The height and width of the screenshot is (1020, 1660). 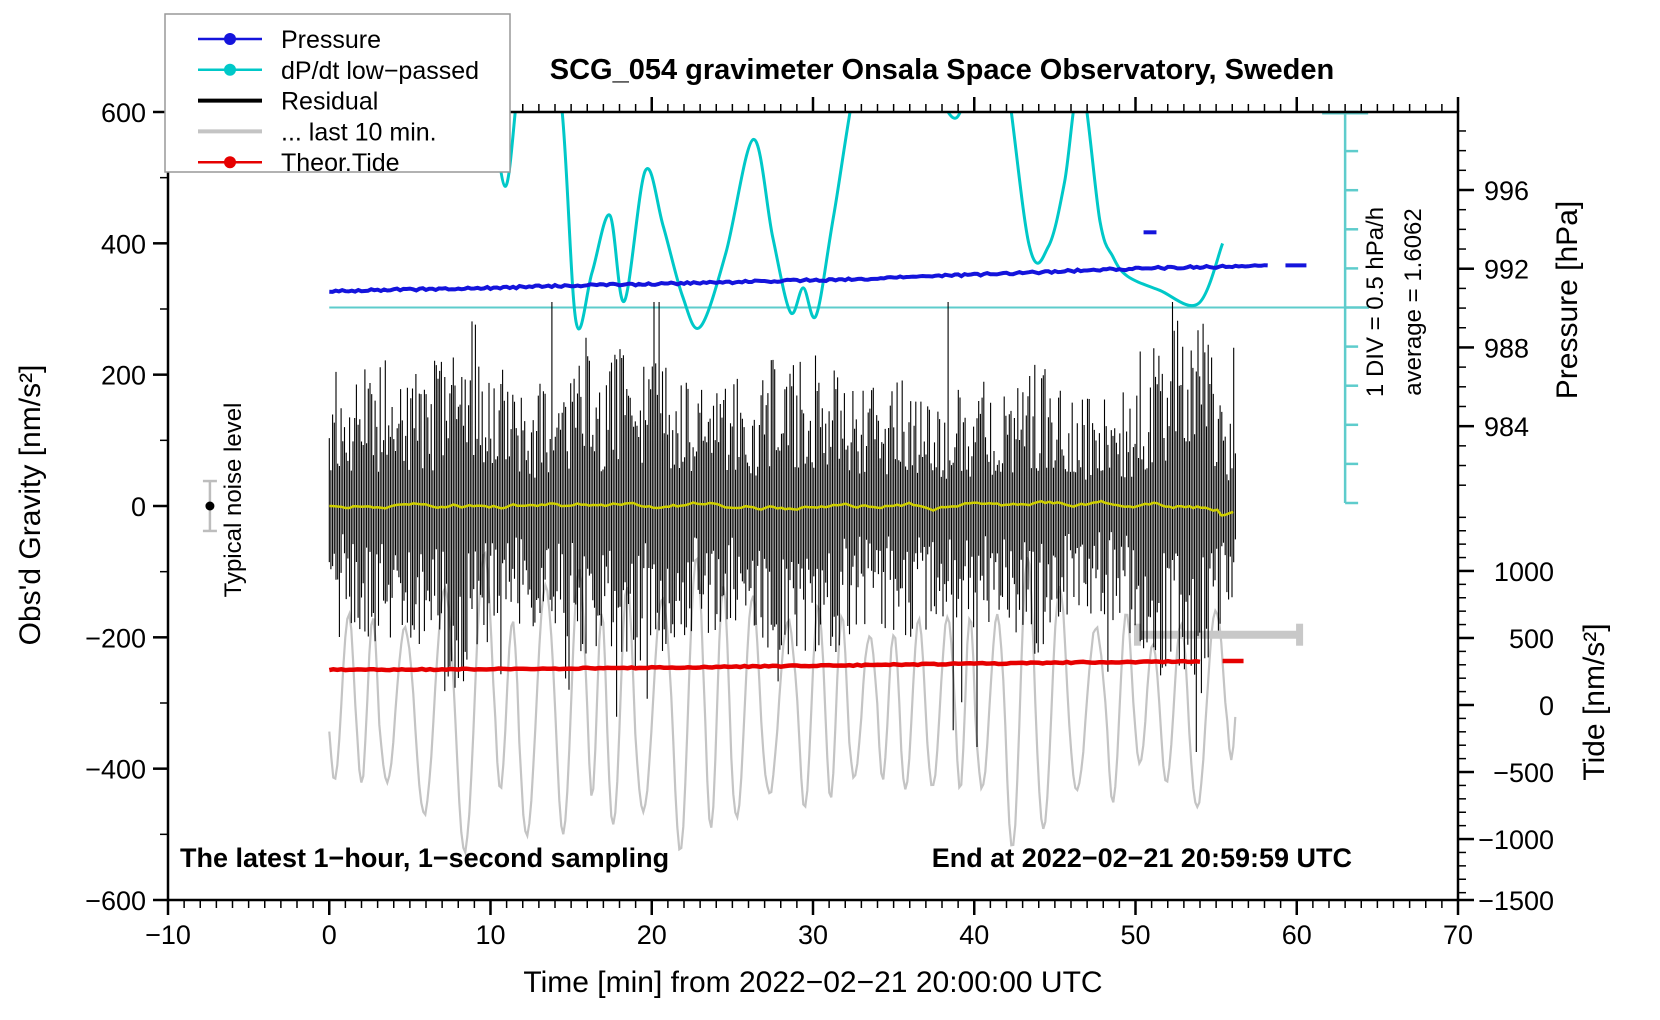 What do you see at coordinates (168, 935) in the screenshot?
I see `x-tick-label: −10` at bounding box center [168, 935].